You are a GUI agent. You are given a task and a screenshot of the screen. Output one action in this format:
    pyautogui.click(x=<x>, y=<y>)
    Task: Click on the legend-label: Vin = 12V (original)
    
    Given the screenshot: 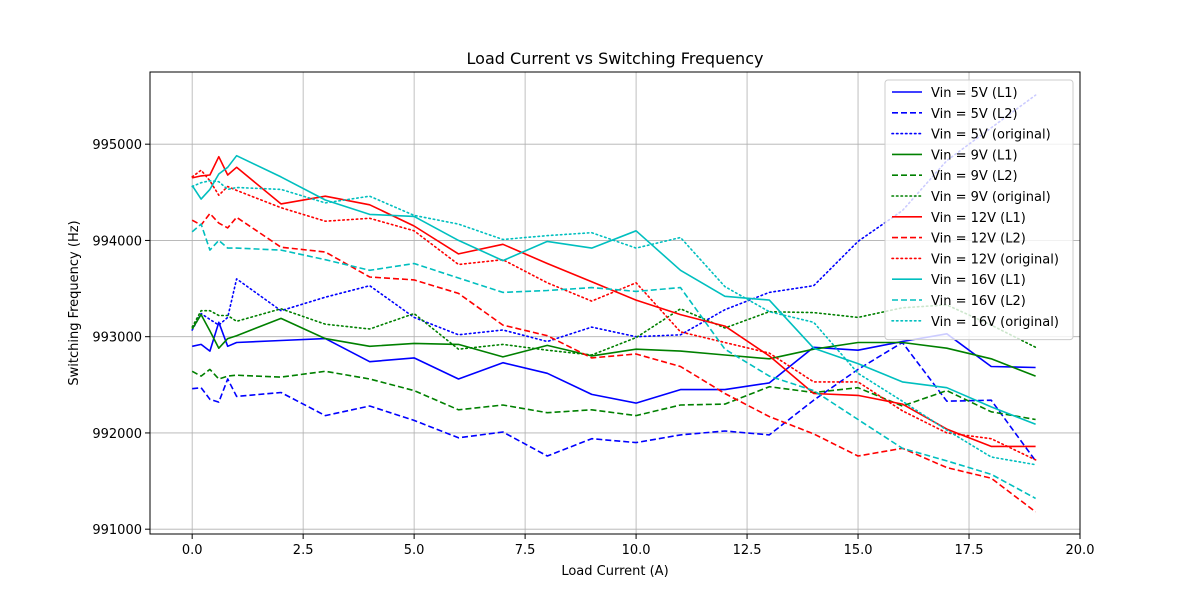 What is the action you would take?
    pyautogui.click(x=995, y=259)
    